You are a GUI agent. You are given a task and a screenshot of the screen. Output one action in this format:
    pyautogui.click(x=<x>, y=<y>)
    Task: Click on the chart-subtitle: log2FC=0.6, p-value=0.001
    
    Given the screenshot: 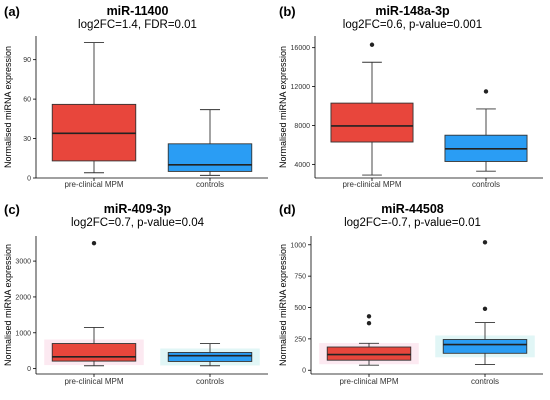 What is the action you would take?
    pyautogui.click(x=412, y=25)
    